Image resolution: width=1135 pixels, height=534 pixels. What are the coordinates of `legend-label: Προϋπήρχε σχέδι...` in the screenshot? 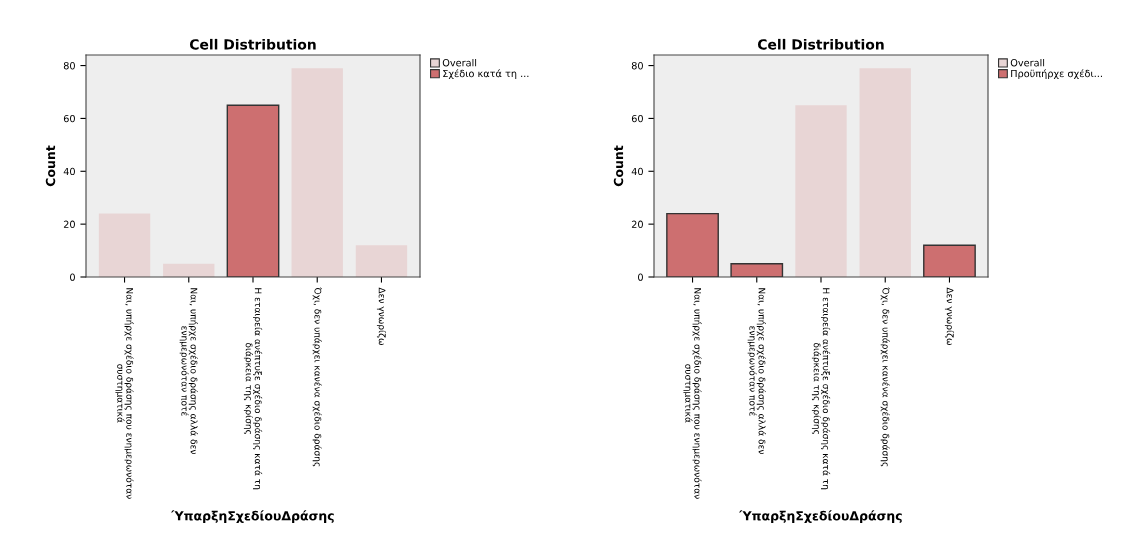 It's located at (1056, 74).